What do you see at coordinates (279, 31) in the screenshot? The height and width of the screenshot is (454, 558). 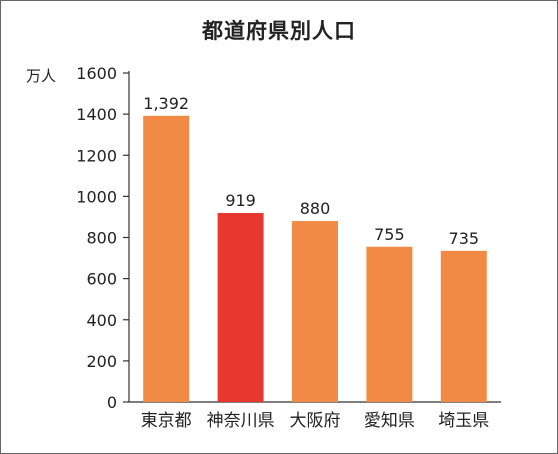 I see `chart-title: 都道府県別人口` at bounding box center [279, 31].